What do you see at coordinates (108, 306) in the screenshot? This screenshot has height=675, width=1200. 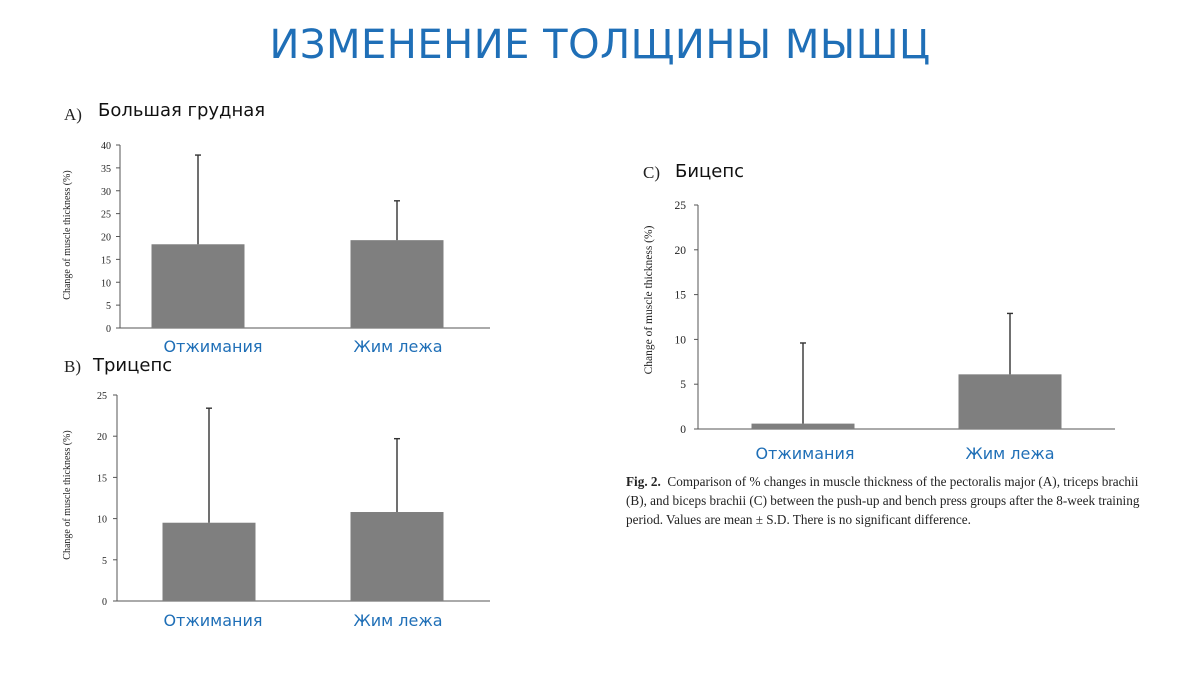 I see `chart-a-y-tick-label: 5` at bounding box center [108, 306].